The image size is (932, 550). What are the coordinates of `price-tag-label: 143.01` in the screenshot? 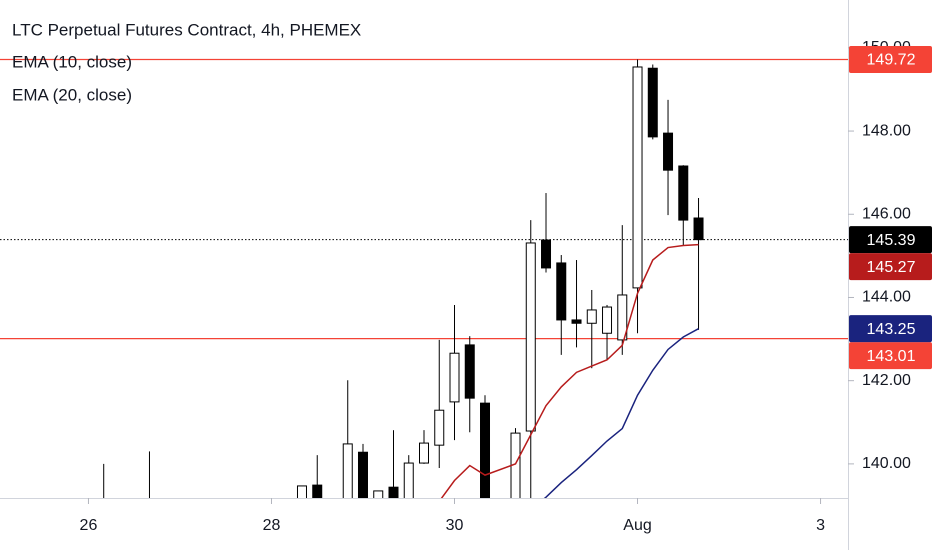 It's located at (891, 356).